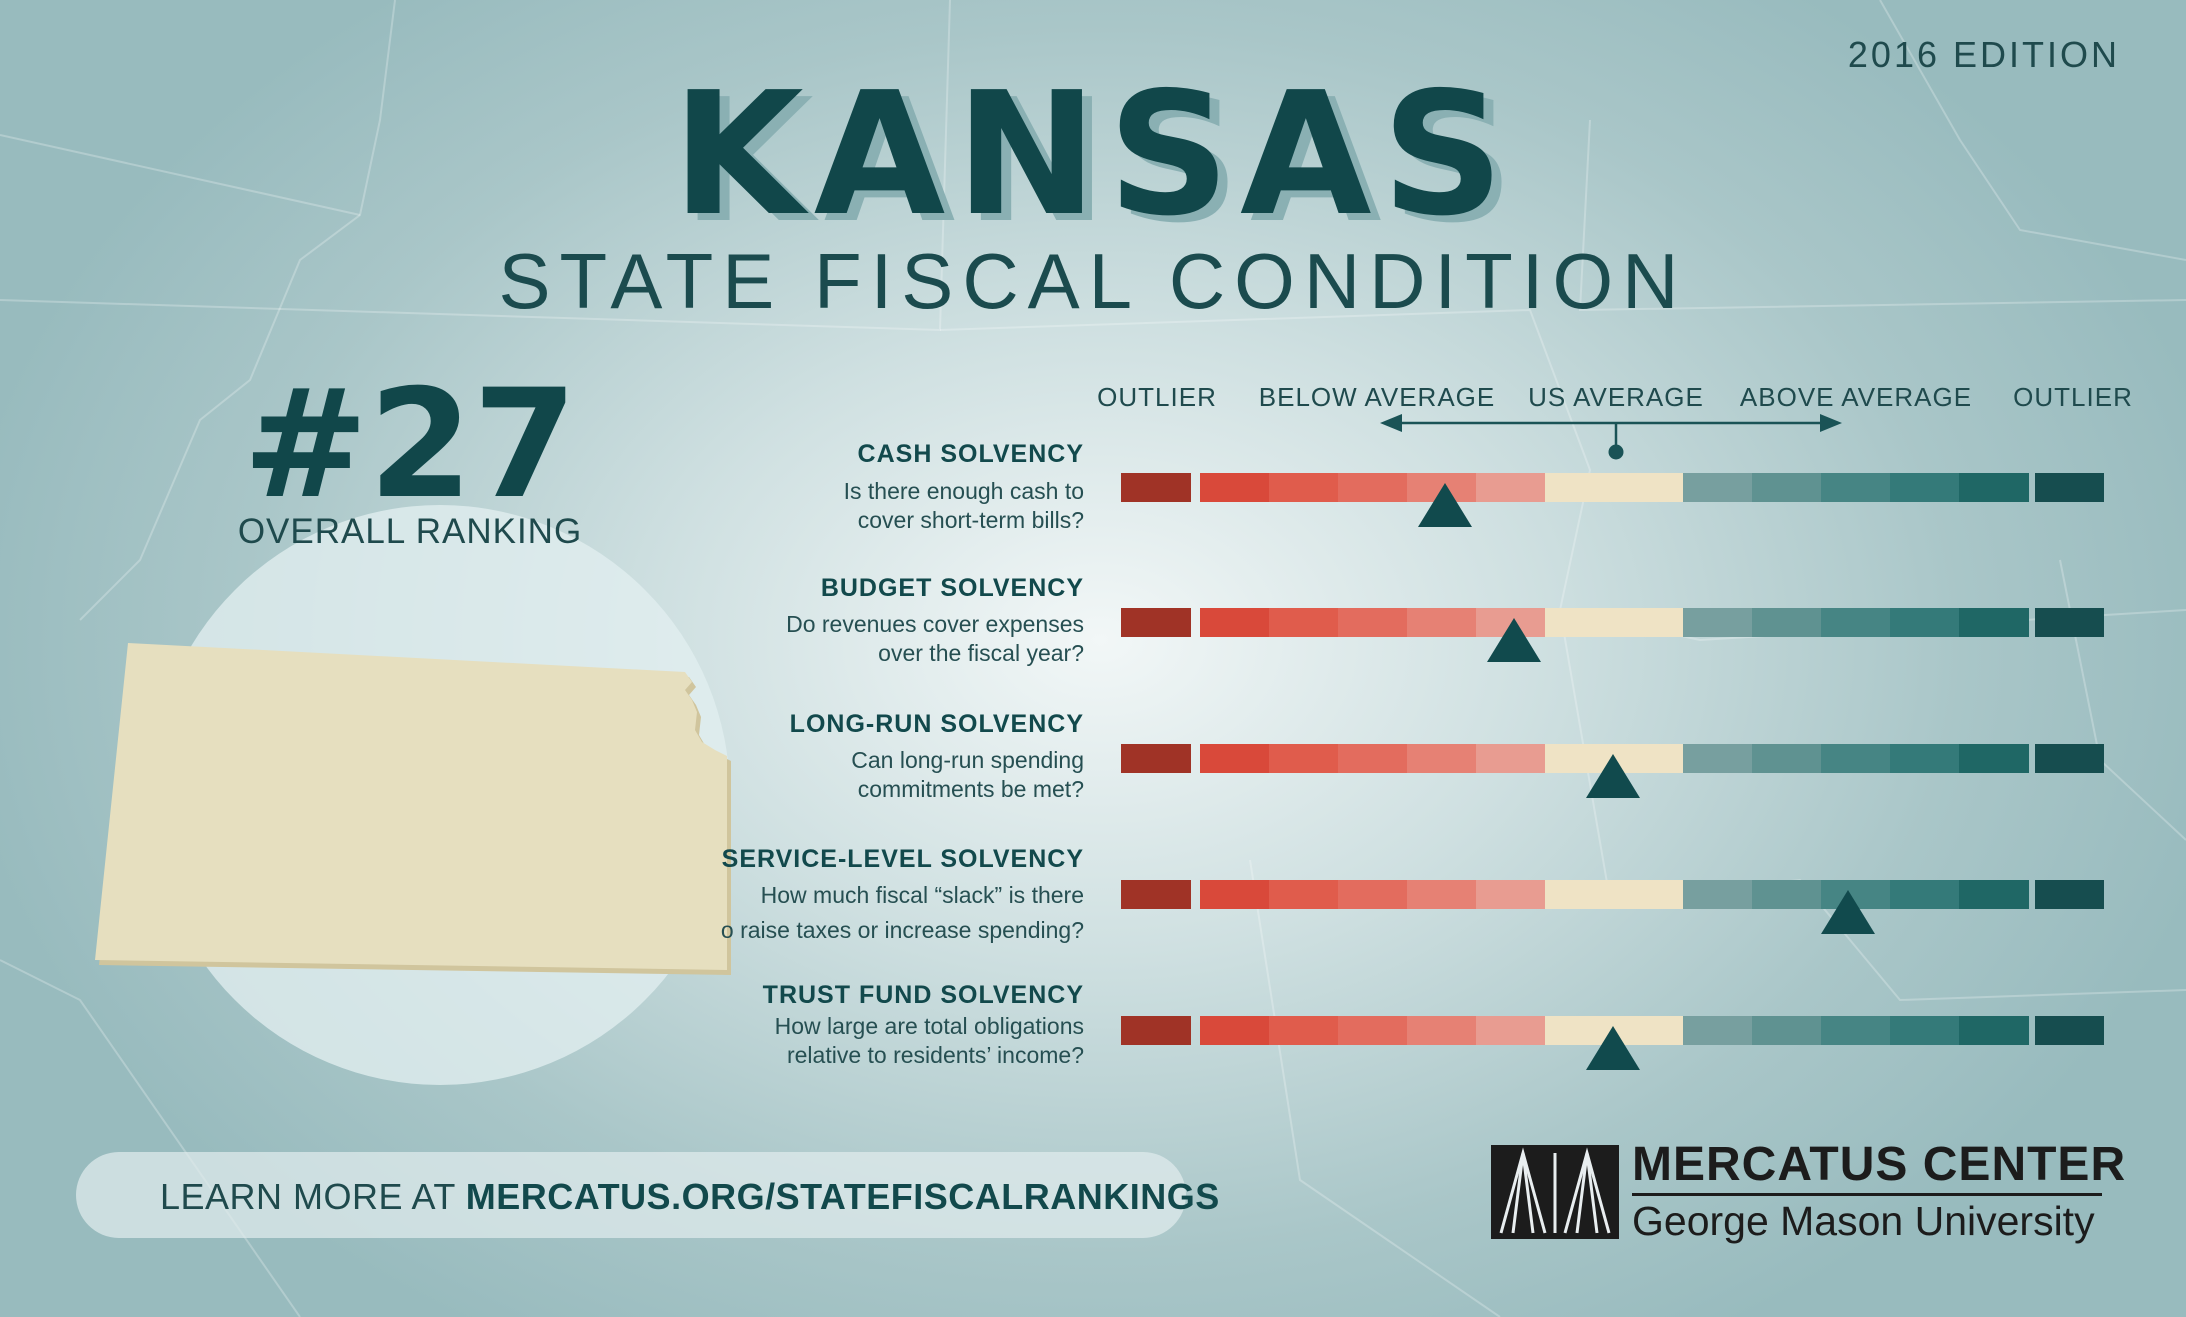  What do you see at coordinates (935, 1055) in the screenshot?
I see `metric-question-trust-fund-line2: relative to residents’ income?` at bounding box center [935, 1055].